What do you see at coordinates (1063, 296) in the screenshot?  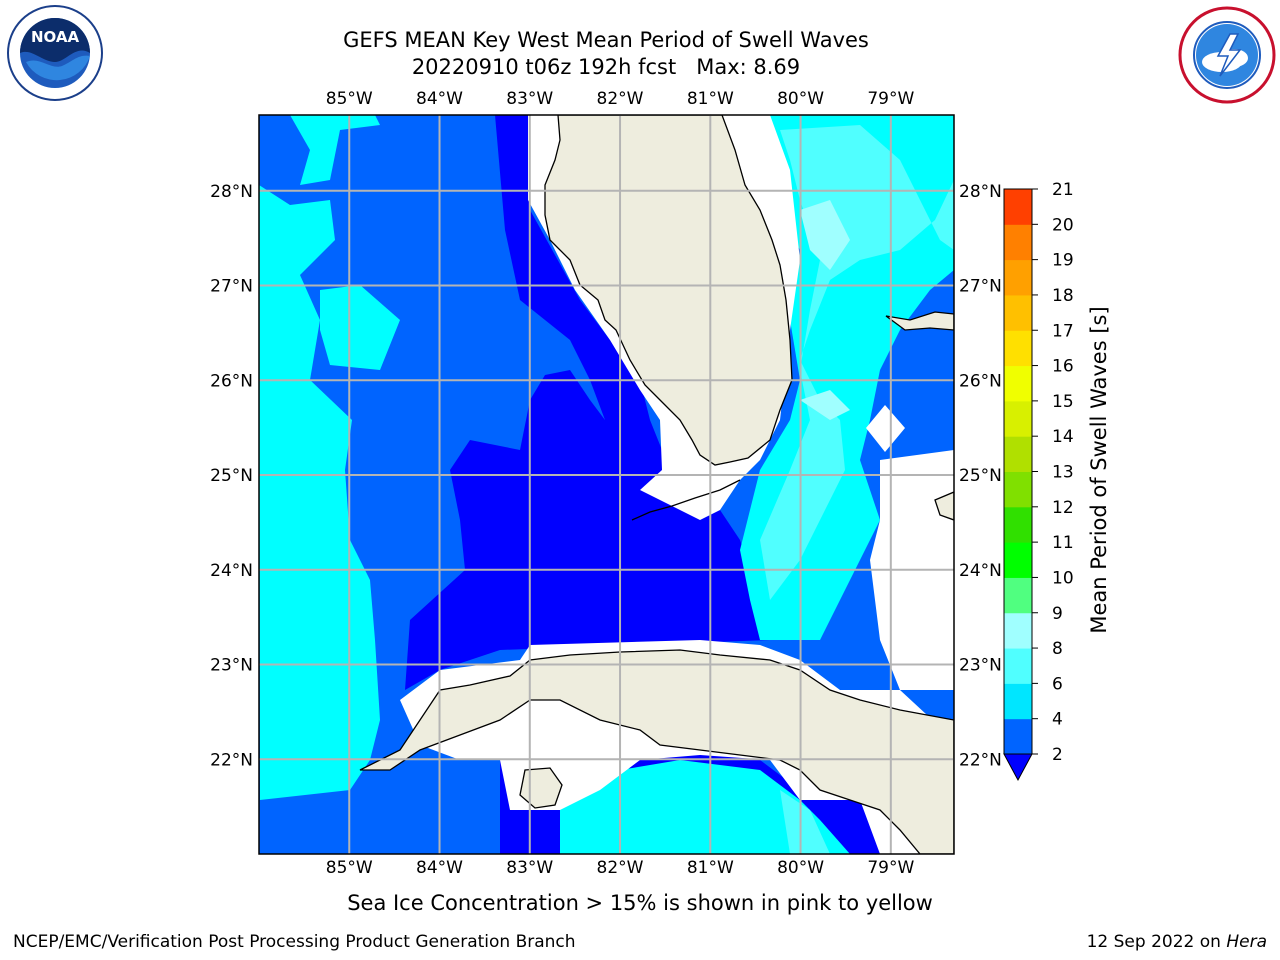 I see `colorbar-tick-label: 18` at bounding box center [1063, 296].